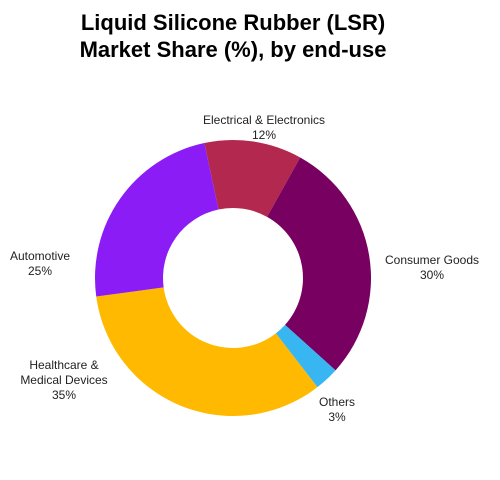  Describe the element at coordinates (40, 271) in the screenshot. I see `value-label: 25%` at that location.